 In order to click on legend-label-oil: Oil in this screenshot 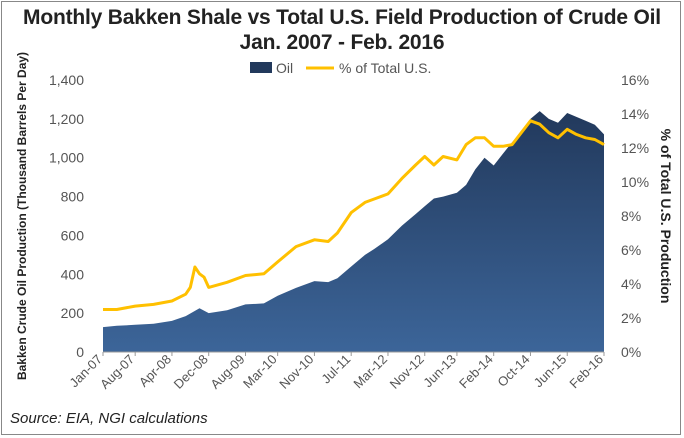, I will do `click(284, 68)`.